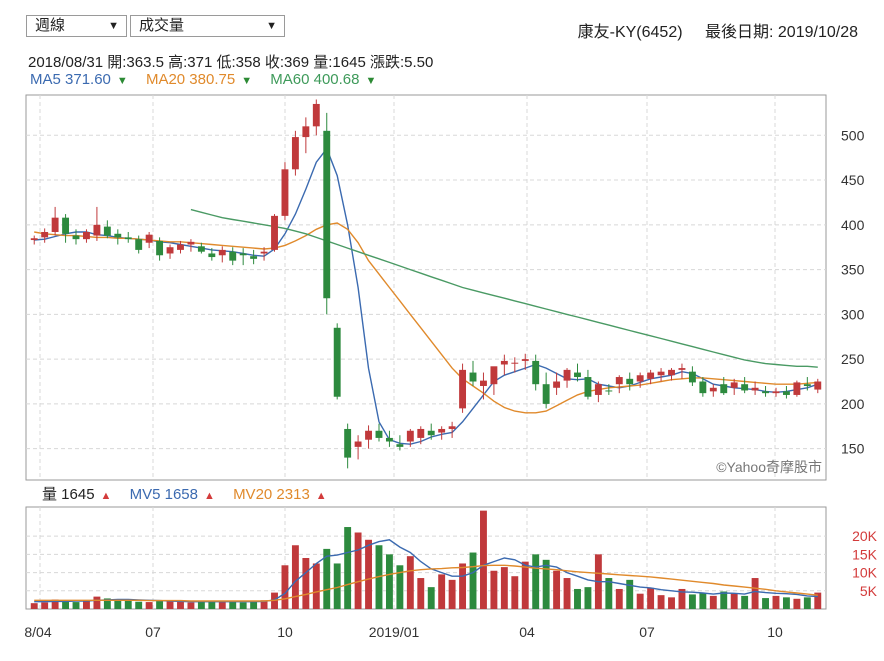  Describe the element at coordinates (190, 62) in the screenshot. I see `ohlc-high: 高:371` at that location.